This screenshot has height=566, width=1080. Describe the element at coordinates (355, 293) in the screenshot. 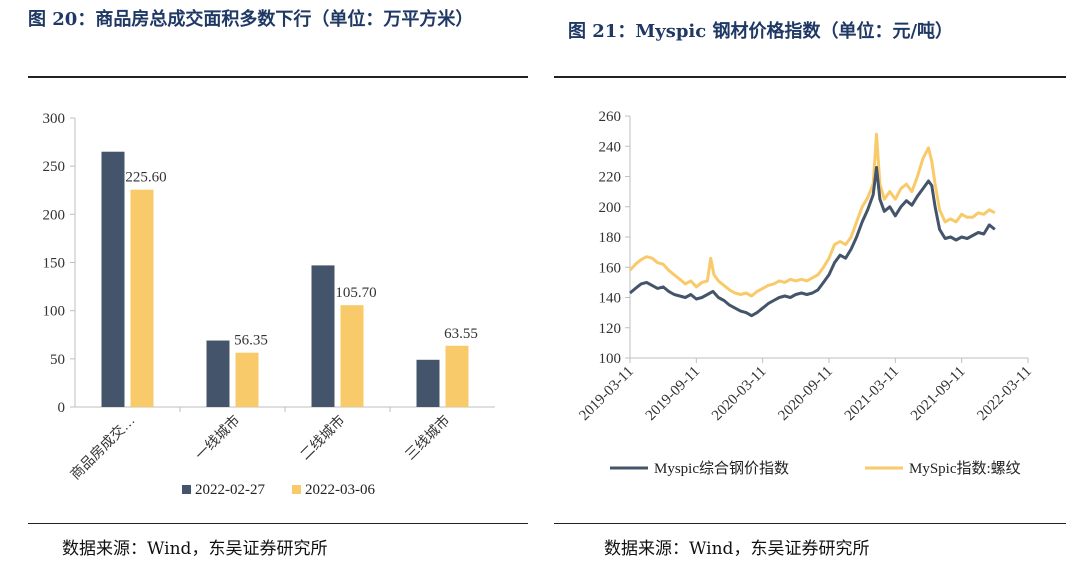

I see `data-label: 105.70` at that location.